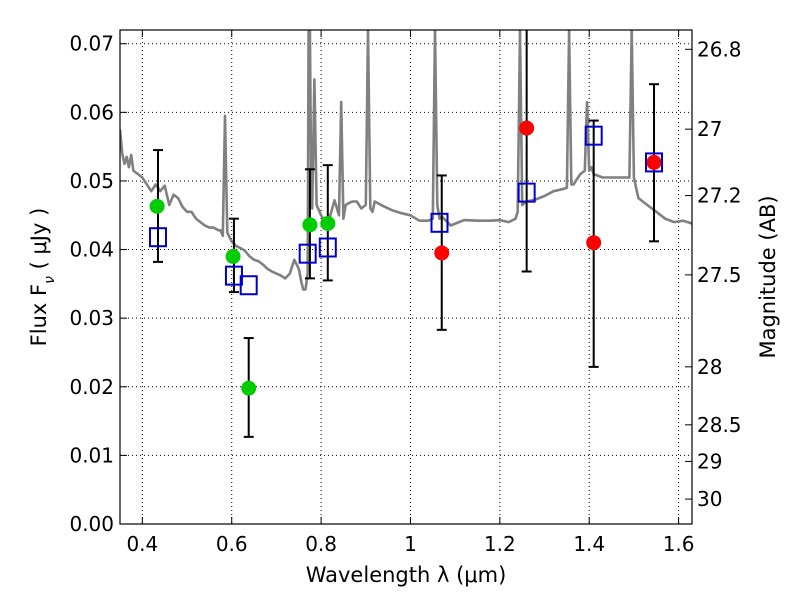 The height and width of the screenshot is (600, 800). What do you see at coordinates (39, 242) in the screenshot?
I see `y-axis-title-units: ( μJy )` at bounding box center [39, 242].